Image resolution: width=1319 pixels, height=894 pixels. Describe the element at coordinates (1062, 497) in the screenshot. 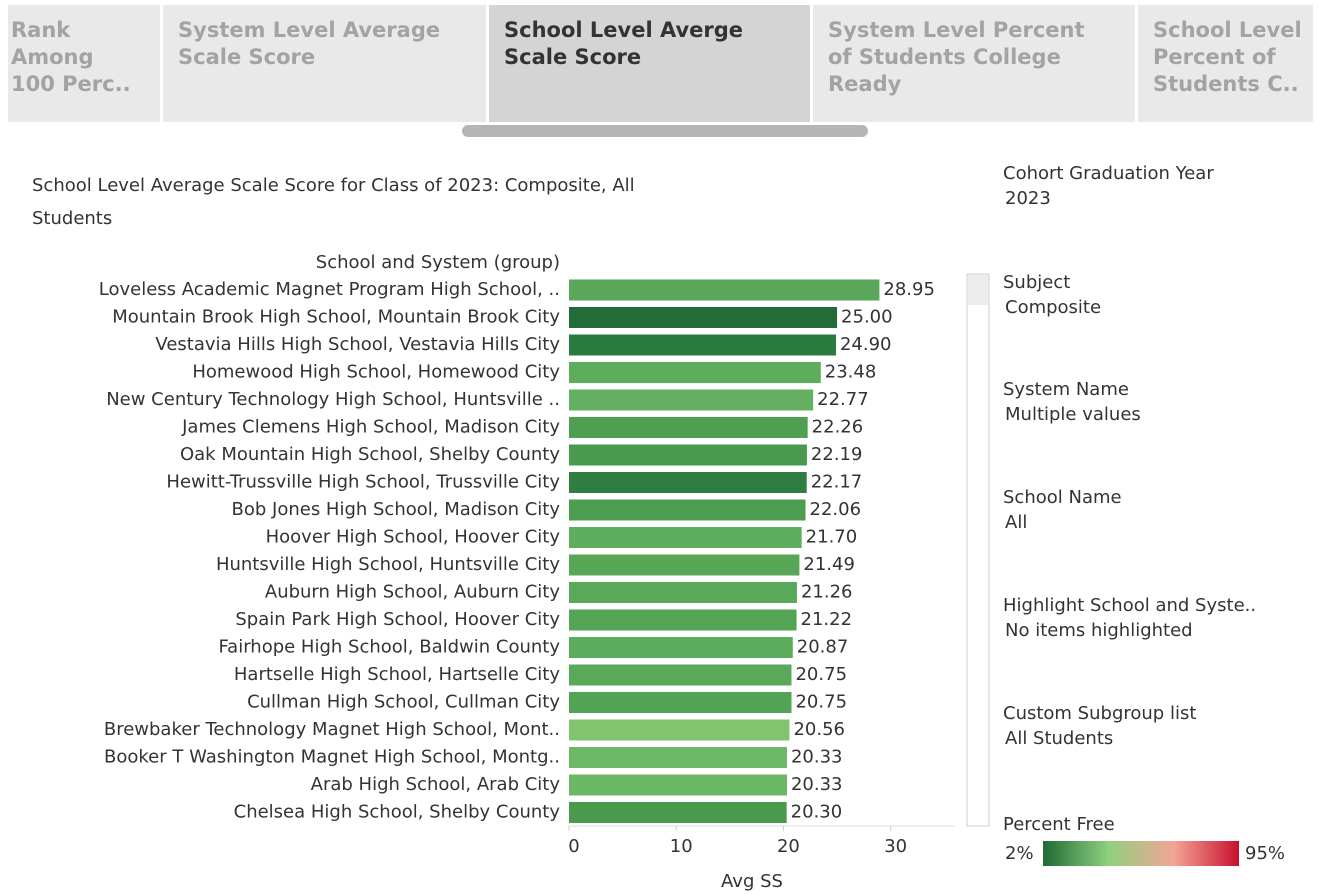

I see `filter-label: School Name` at that location.